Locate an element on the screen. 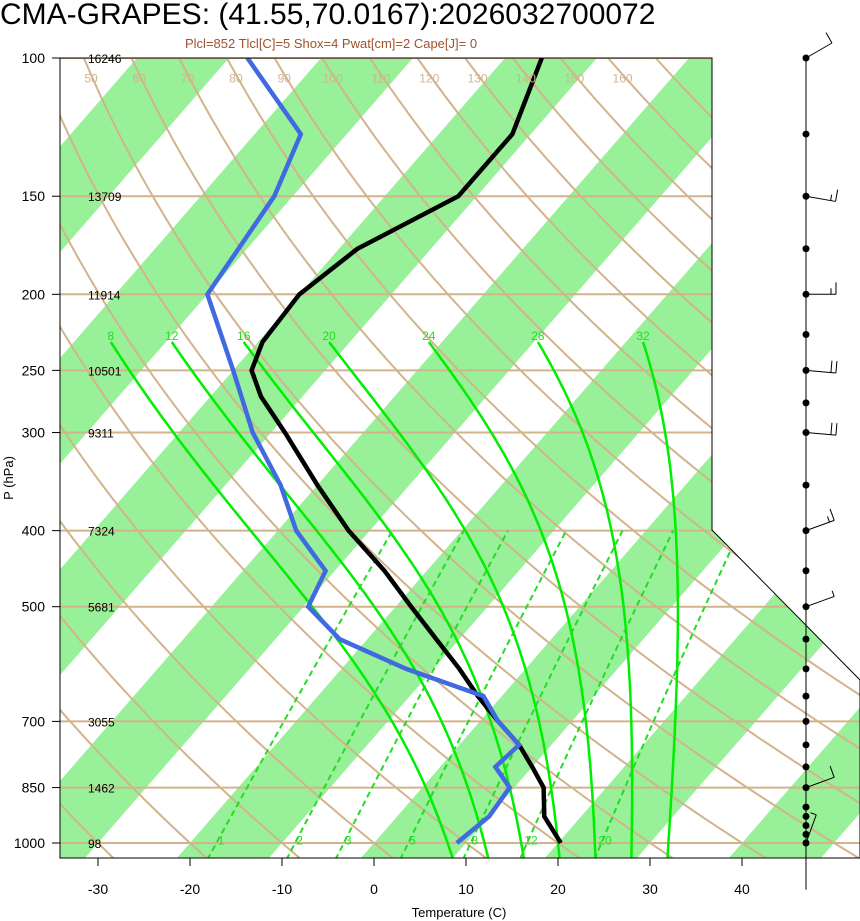 The width and height of the screenshot is (860, 921). x-tick-label: 30 is located at coordinates (650, 889).